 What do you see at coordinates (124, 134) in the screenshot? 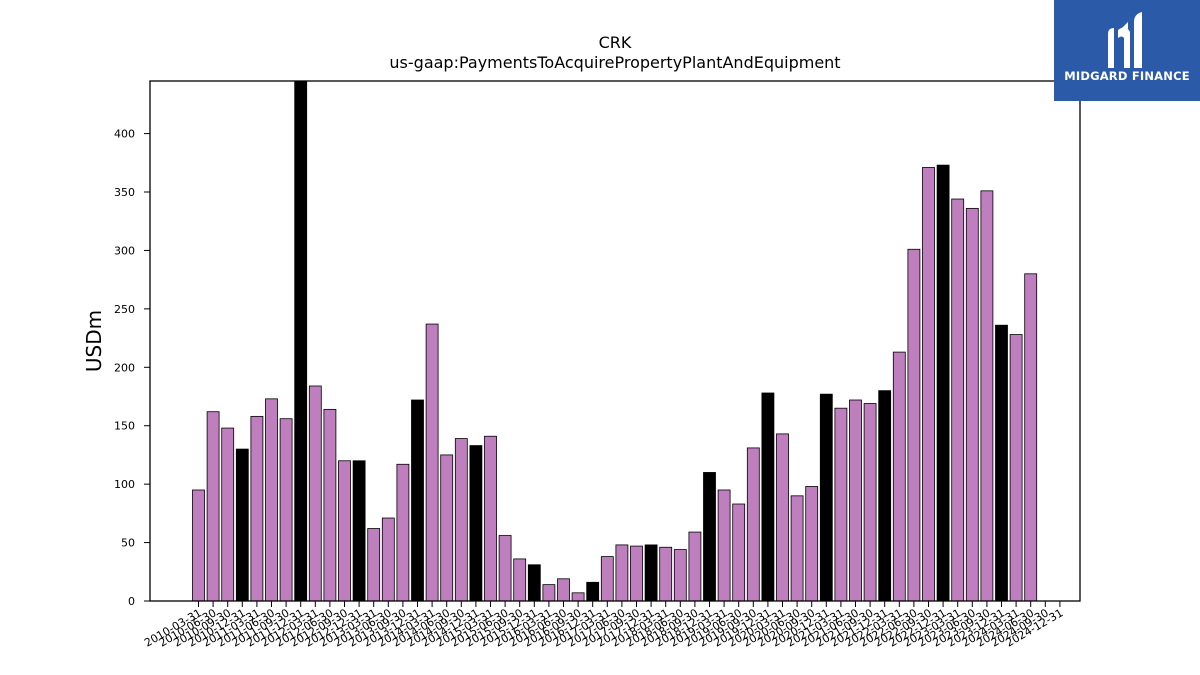
I see `y-tick-label: 400` at bounding box center [124, 134].